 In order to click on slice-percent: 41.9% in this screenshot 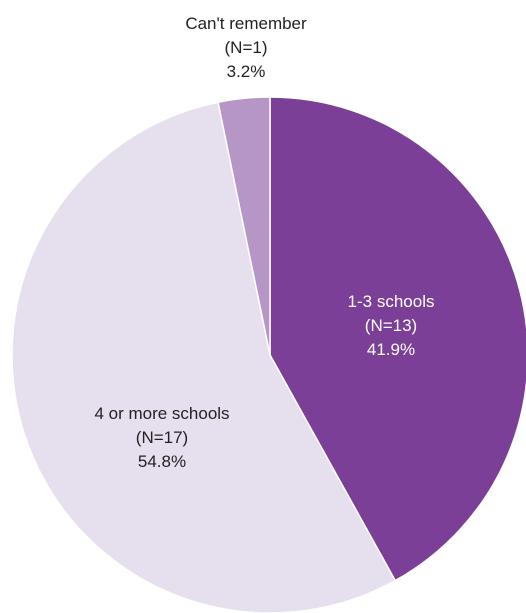, I will do `click(391, 349)`.